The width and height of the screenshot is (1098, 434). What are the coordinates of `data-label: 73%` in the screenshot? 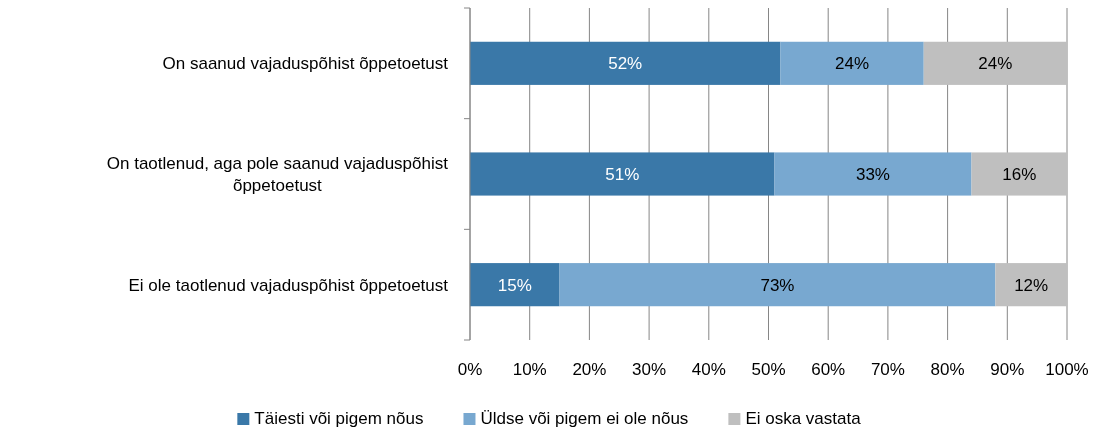 It's located at (777, 285).